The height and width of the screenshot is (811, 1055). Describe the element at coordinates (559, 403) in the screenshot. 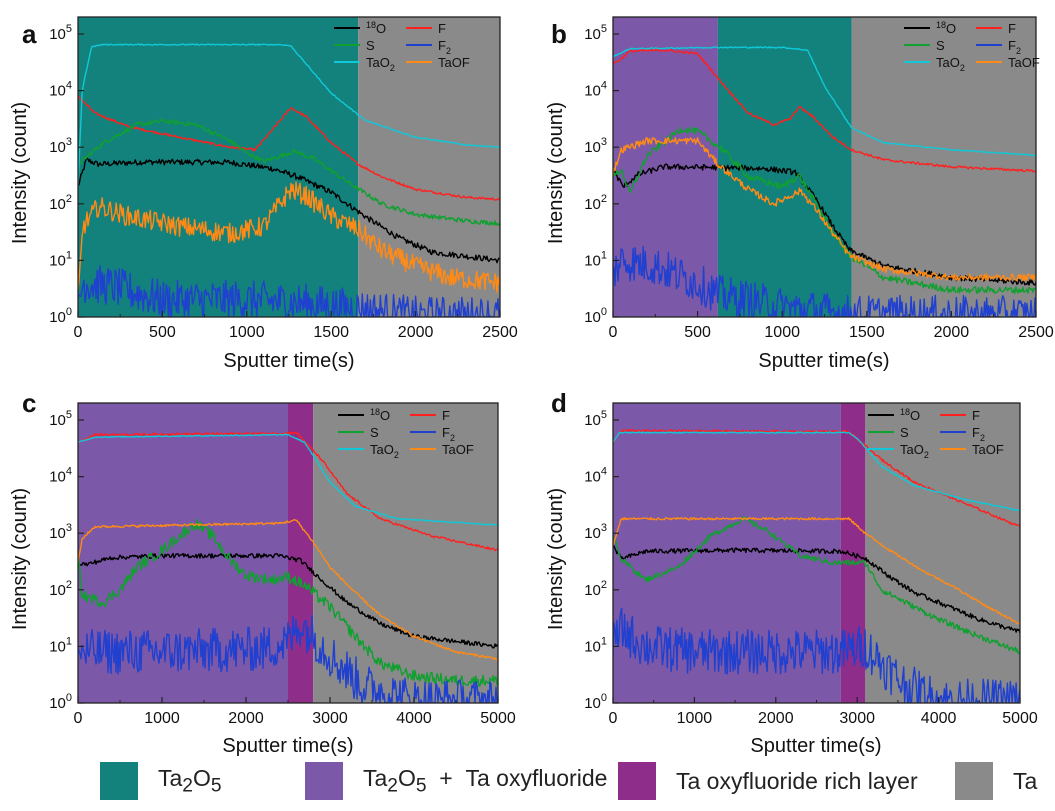

I see `panel-label: d` at that location.